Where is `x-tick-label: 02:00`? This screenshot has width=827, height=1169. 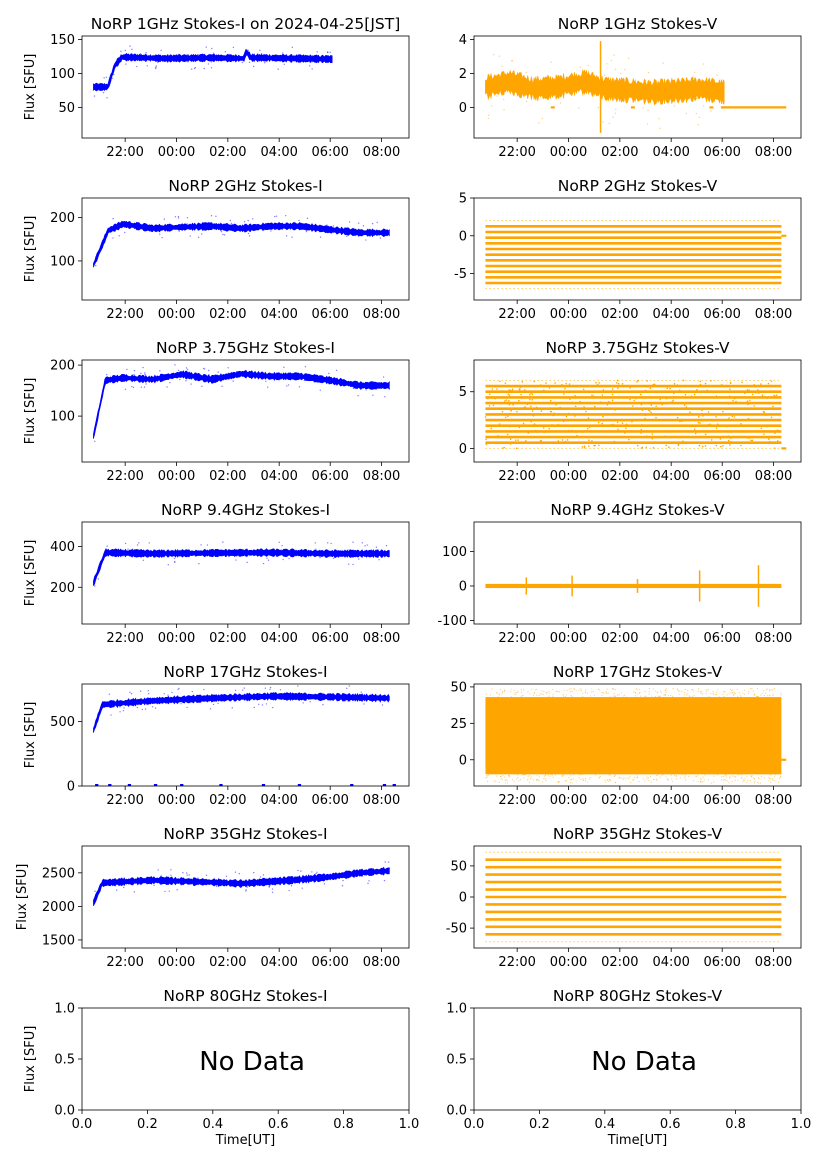 x-tick-label: 02:00 is located at coordinates (619, 314).